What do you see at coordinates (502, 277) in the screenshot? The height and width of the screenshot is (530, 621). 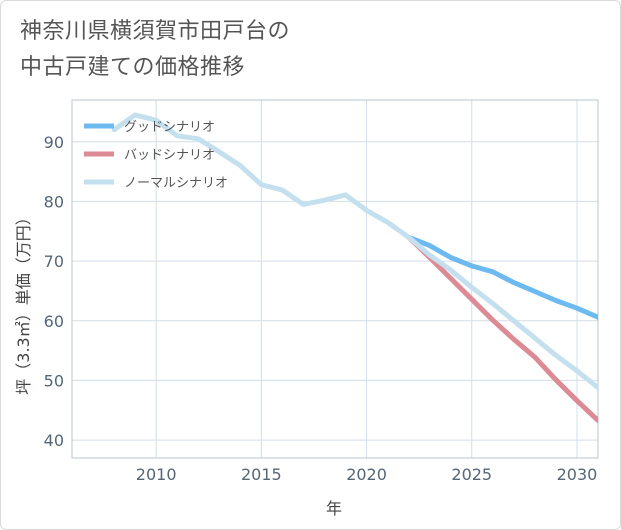 I see `series-line-good` at bounding box center [502, 277].